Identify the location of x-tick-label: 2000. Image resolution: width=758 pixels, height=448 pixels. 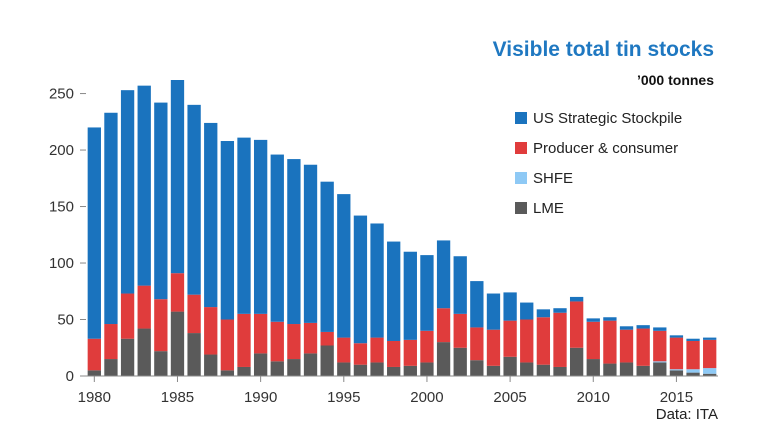
(426, 397).